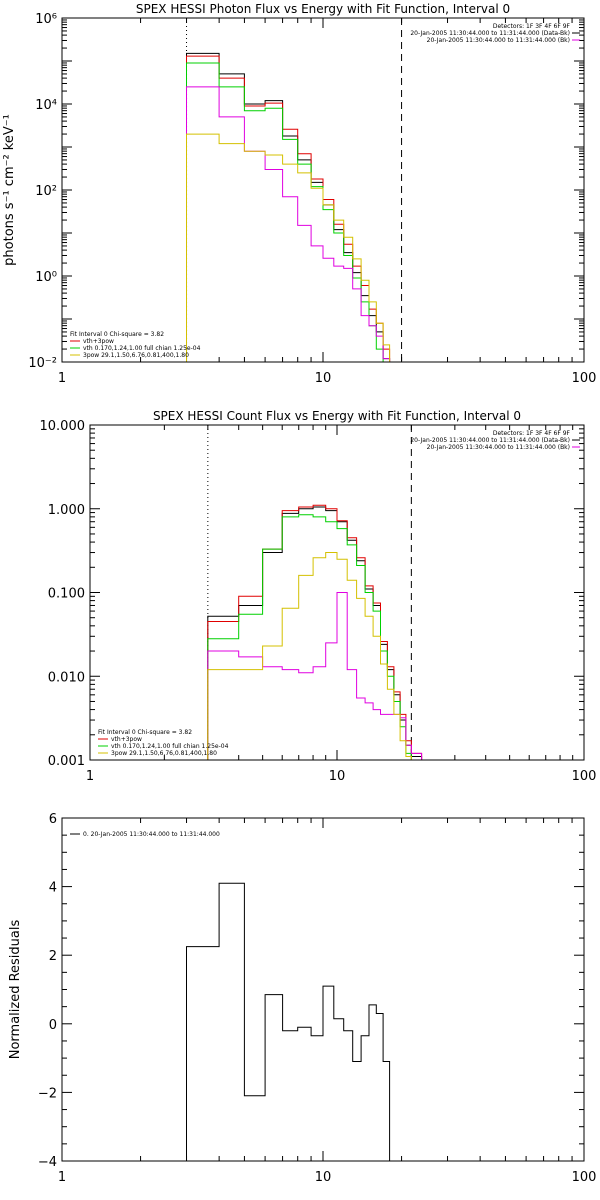  What do you see at coordinates (47, 1162) in the screenshot?
I see `y-tick-label: −4` at bounding box center [47, 1162].